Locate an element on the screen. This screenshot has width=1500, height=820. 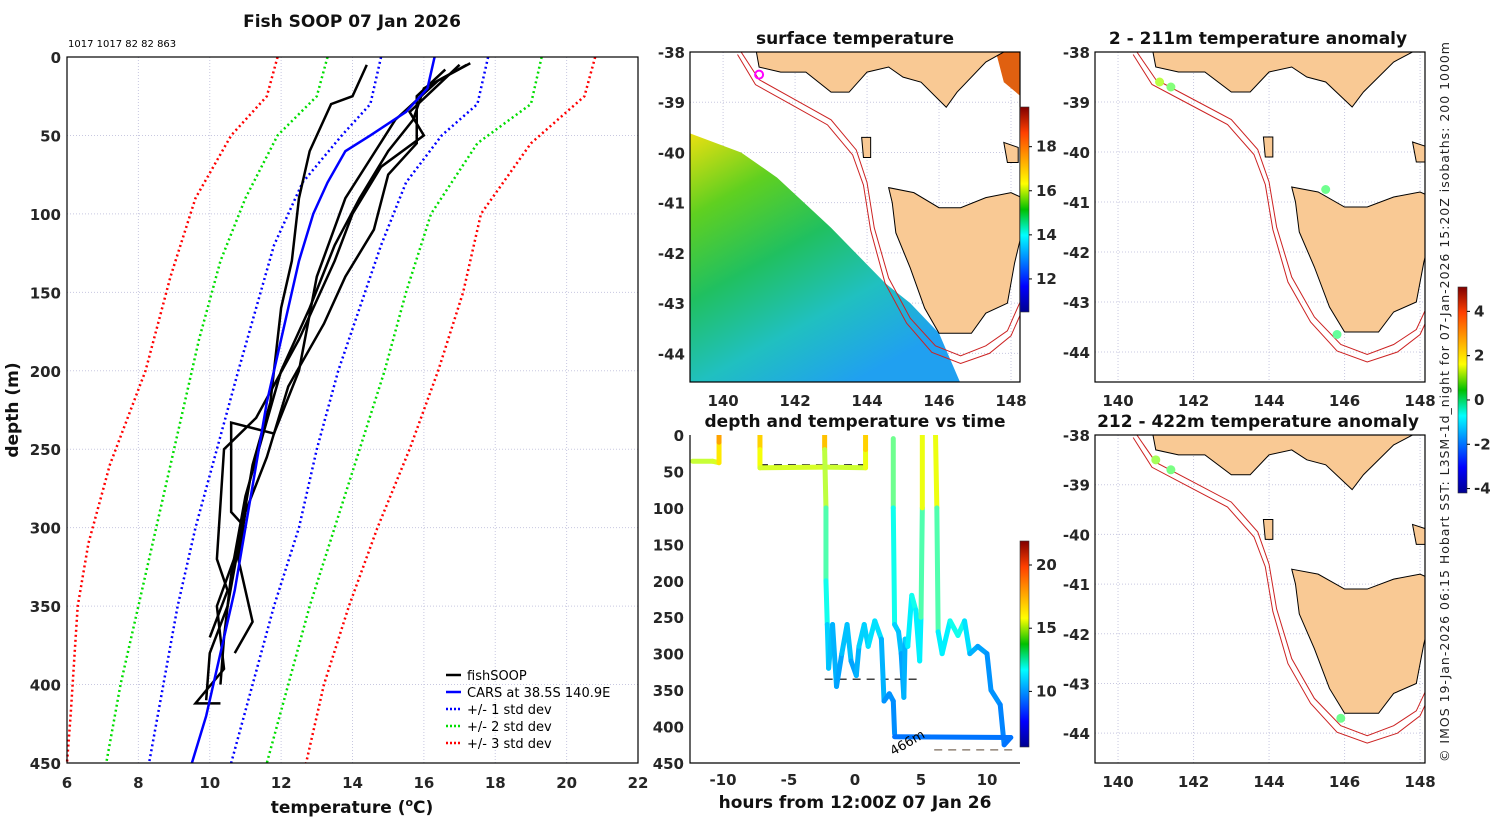
colorbar-tick-label: 16 is located at coordinates (1046, 191).